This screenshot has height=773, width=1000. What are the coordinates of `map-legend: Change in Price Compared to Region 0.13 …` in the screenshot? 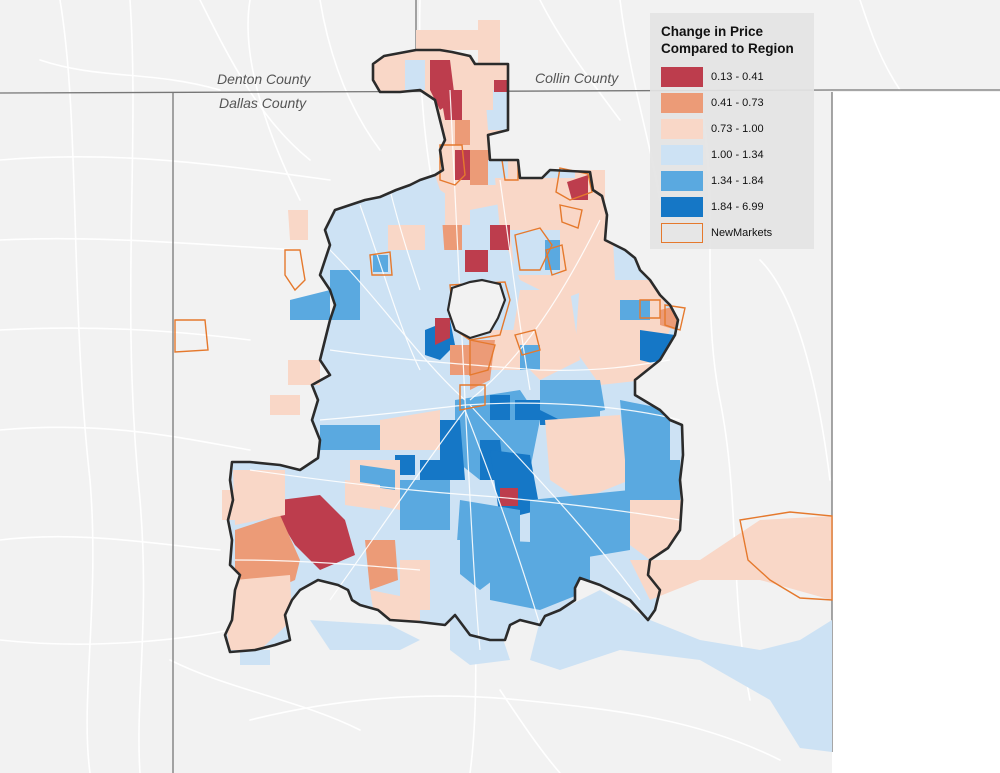 It's located at (732, 131).